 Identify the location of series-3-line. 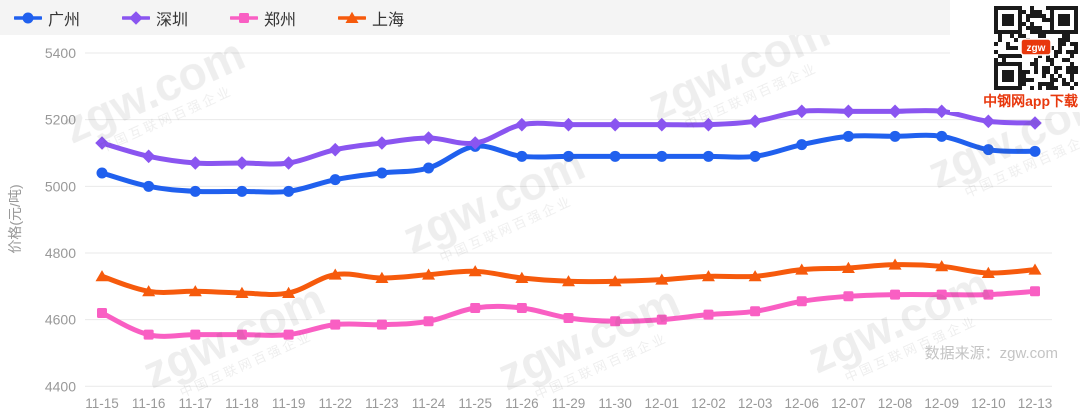
(568, 278).